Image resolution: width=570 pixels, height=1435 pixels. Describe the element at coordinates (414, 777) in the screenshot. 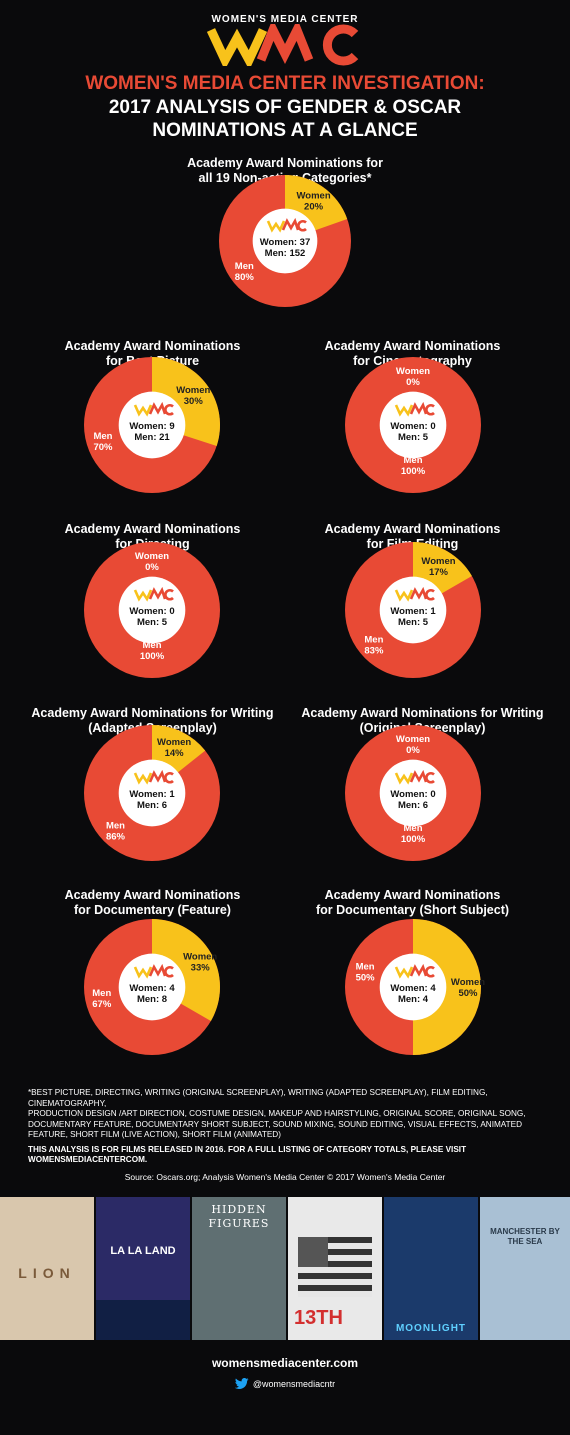

I see `chart-6-wmc-logo-icon` at that location.